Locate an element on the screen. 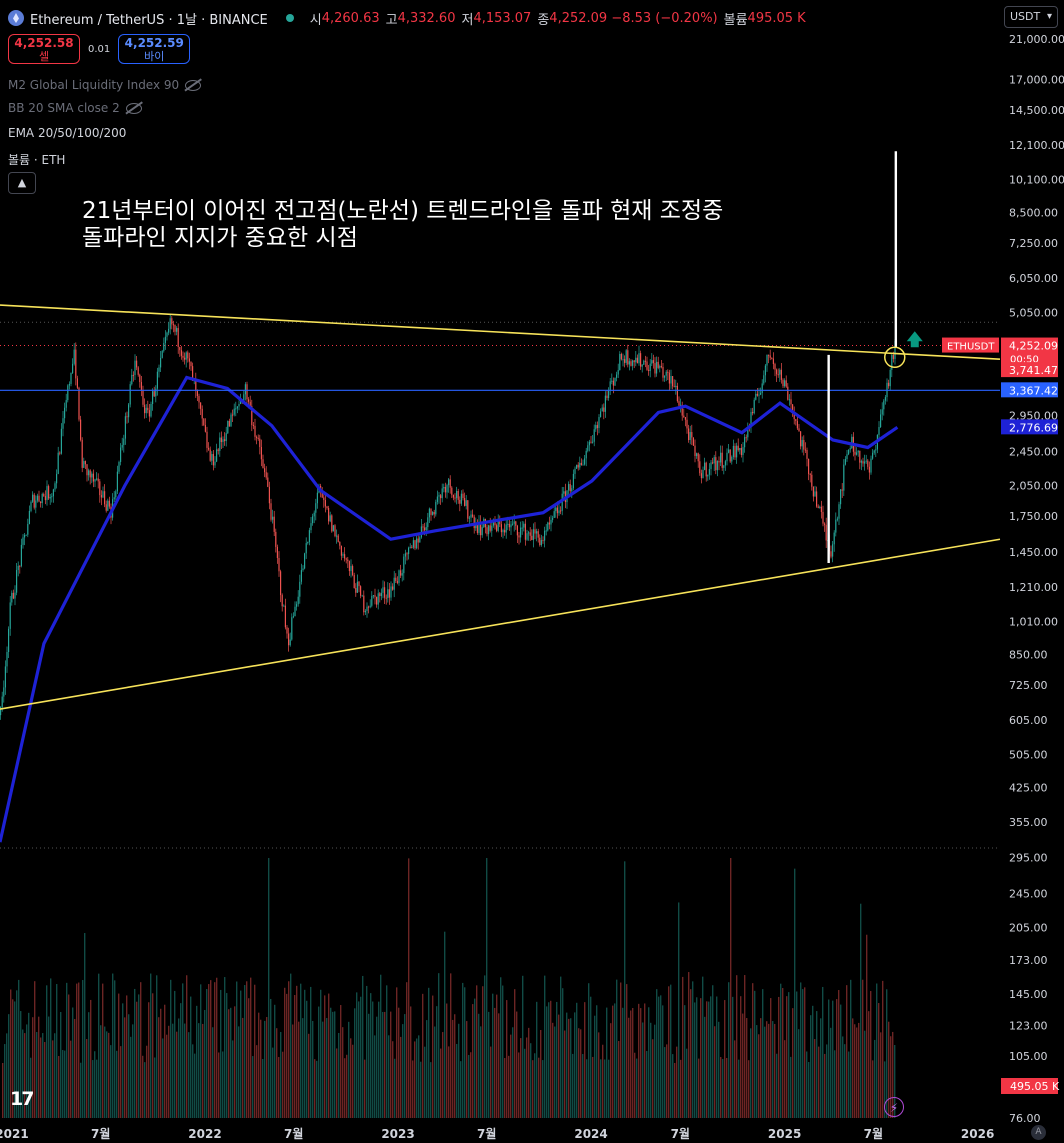  close-value: 4,252.09 −8.53 (−0.20%) is located at coordinates (633, 18).